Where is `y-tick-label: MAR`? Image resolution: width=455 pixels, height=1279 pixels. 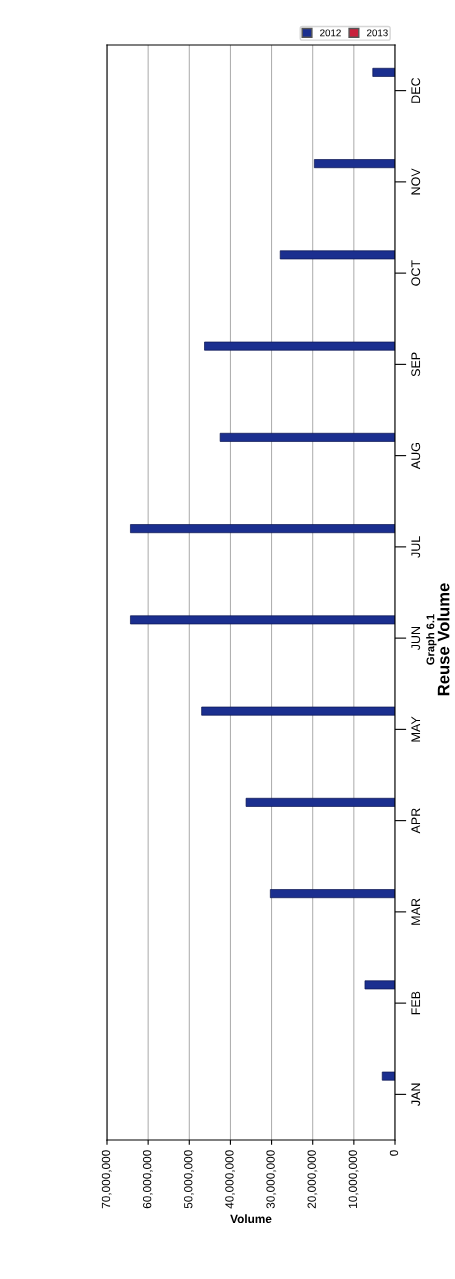
y-tick-label: MAR is located at coordinates (416, 911).